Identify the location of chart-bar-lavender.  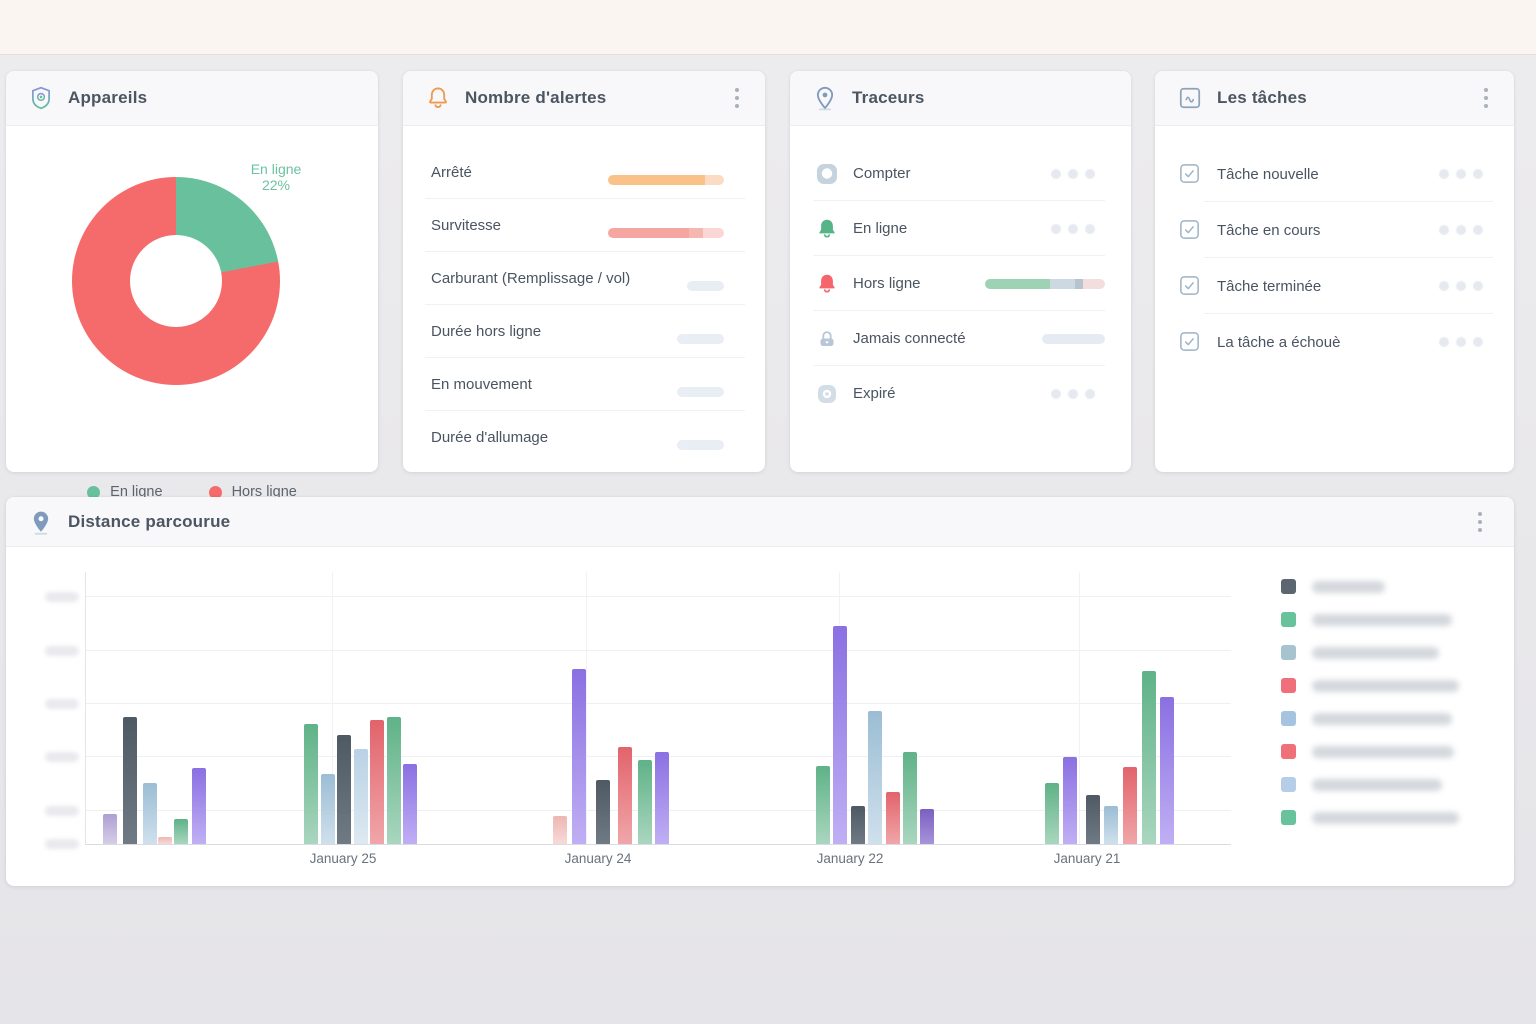
(110, 829).